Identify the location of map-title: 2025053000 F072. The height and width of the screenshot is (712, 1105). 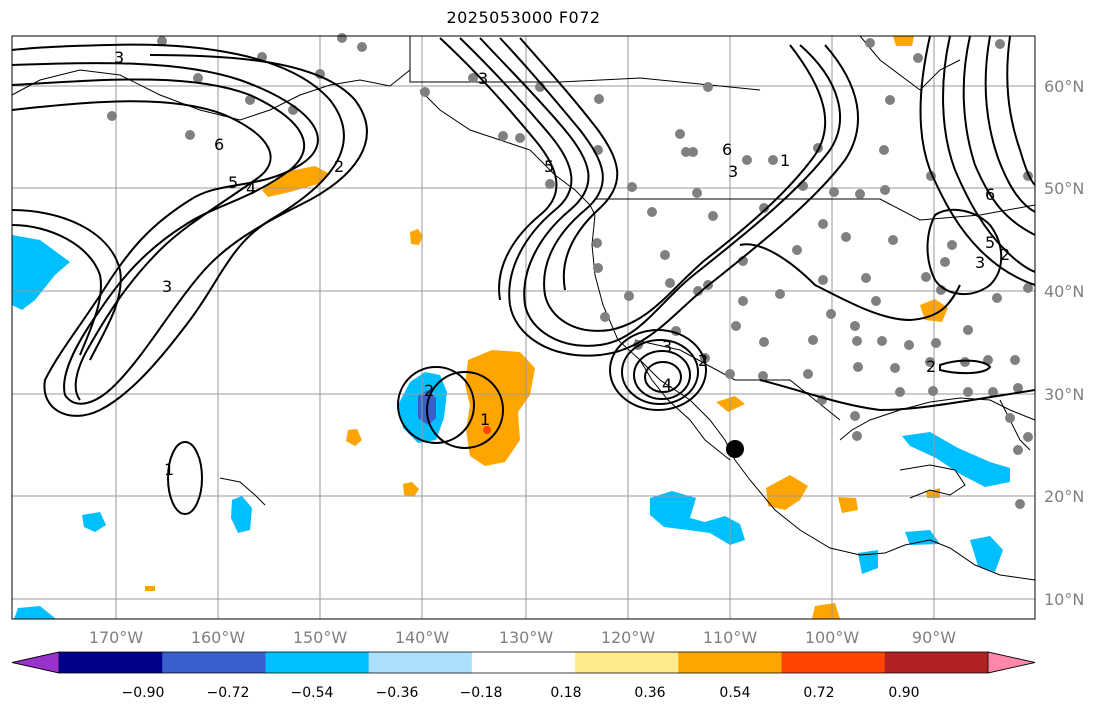
(523, 17).